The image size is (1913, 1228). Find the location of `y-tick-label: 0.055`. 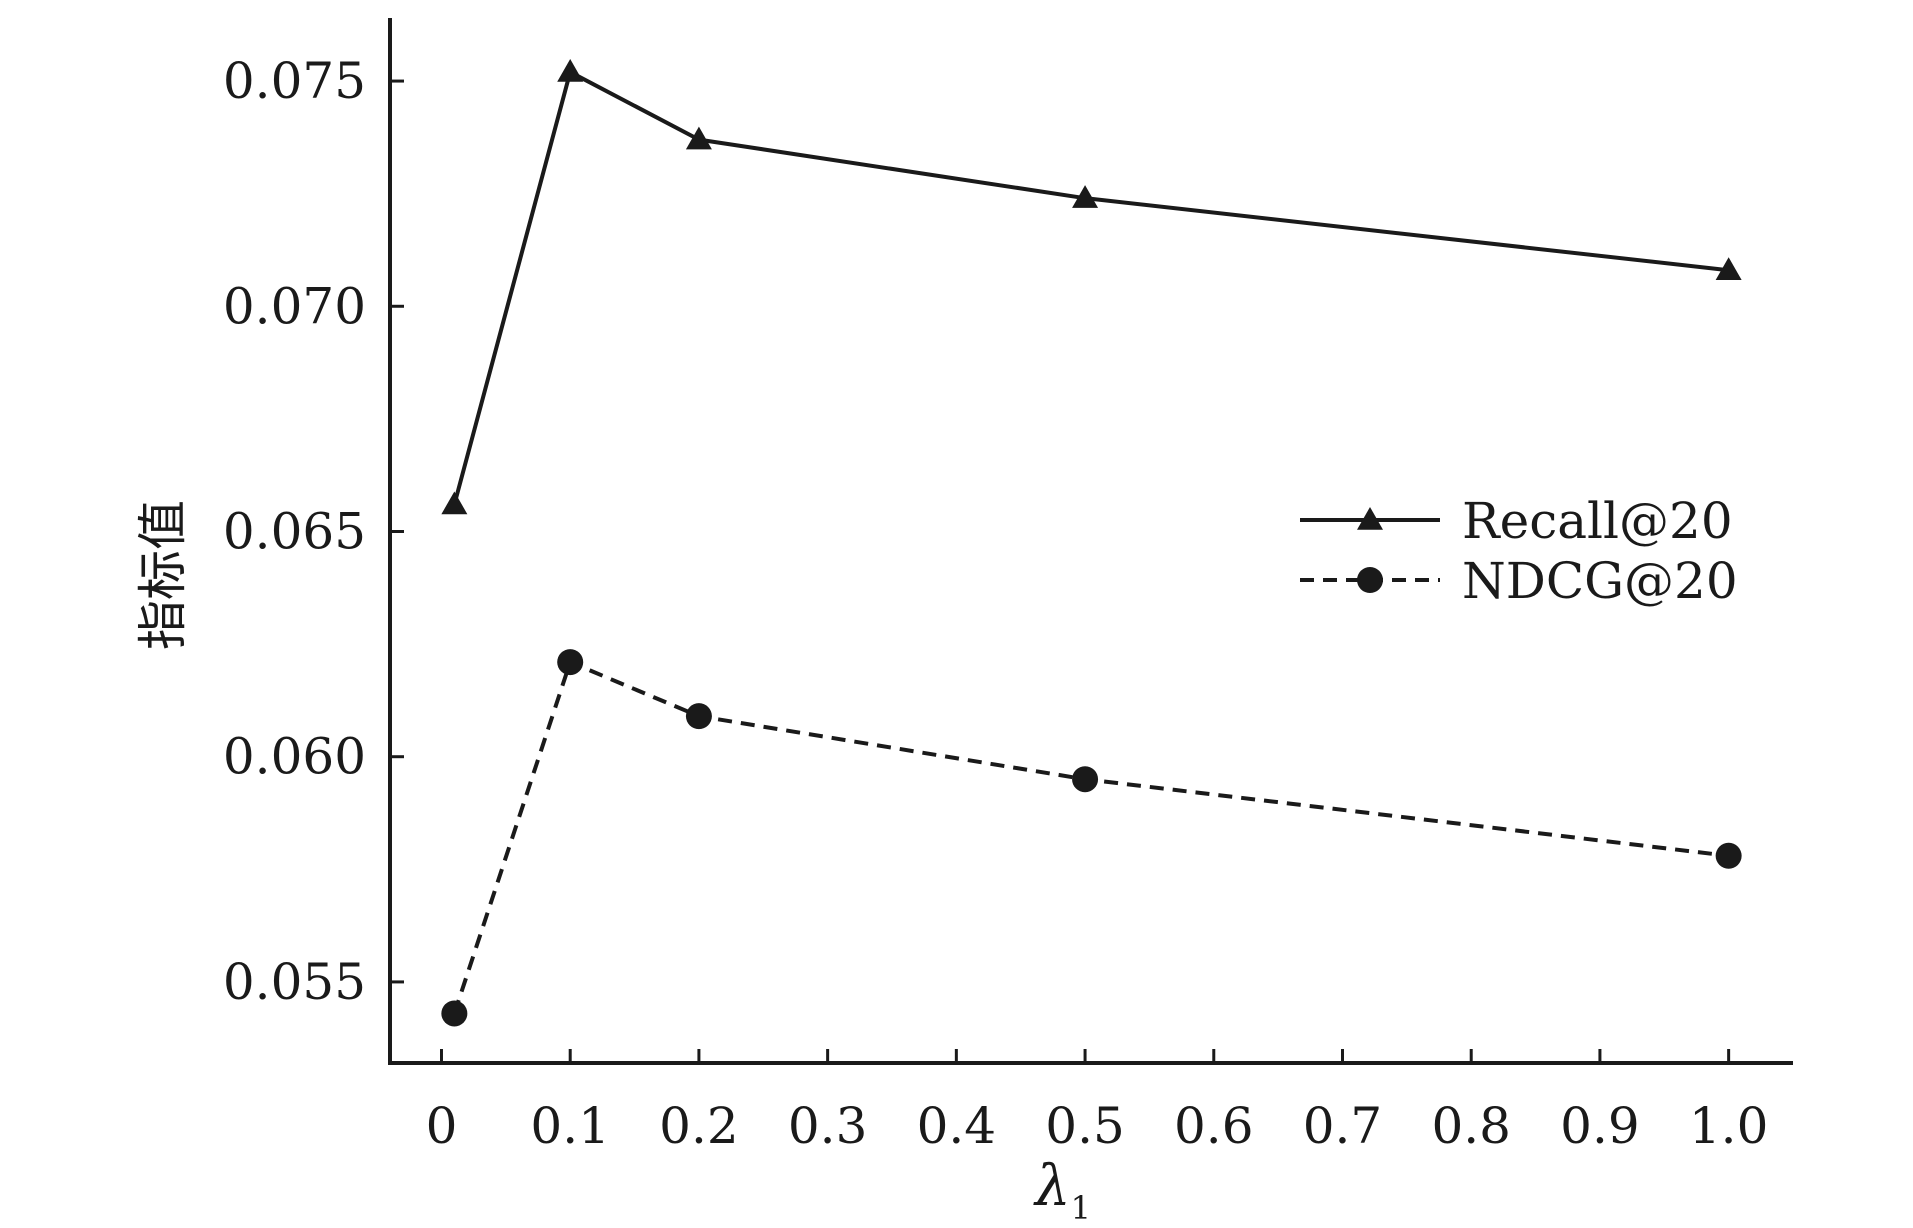

y-tick-label: 0.055 is located at coordinates (294, 982).